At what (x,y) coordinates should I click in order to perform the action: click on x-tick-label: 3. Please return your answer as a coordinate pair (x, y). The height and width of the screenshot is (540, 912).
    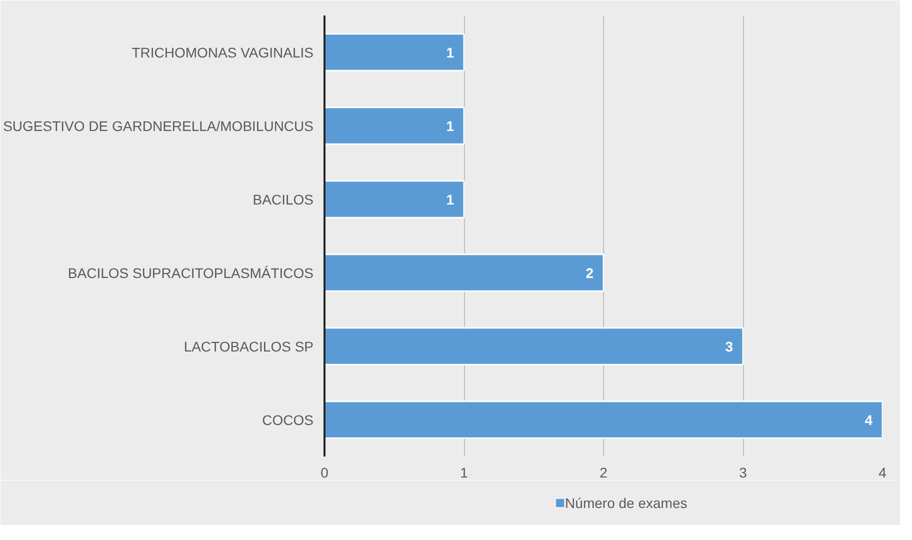
    Looking at the image, I should click on (743, 472).